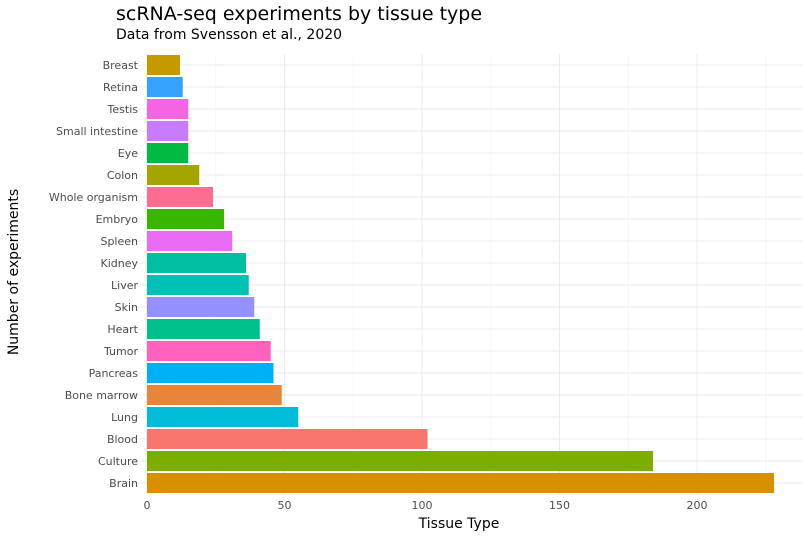 Image resolution: width=811 pixels, height=538 pixels. I want to click on y-tick-label: Brain, so click(123, 483).